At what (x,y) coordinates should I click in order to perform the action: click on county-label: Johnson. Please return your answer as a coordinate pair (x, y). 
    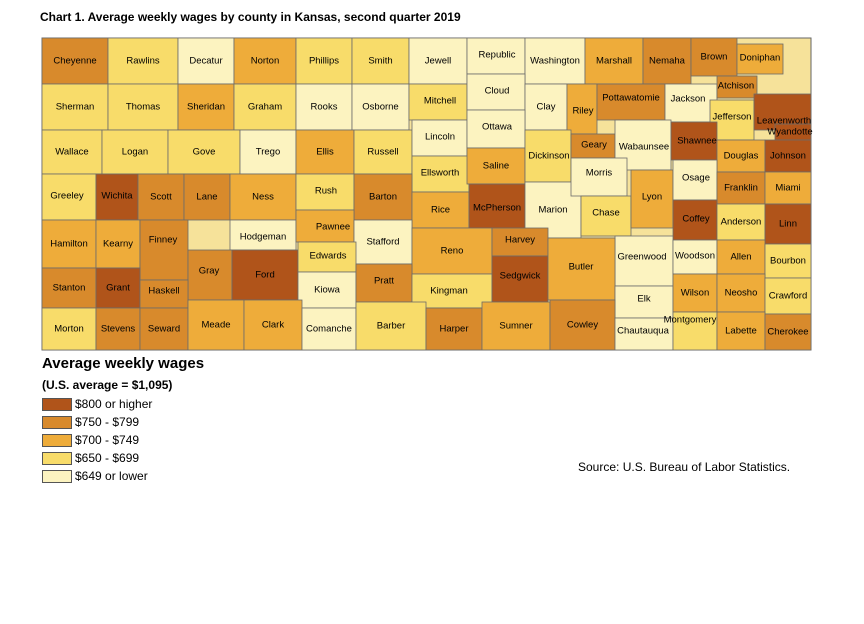
    Looking at the image, I should click on (788, 156).